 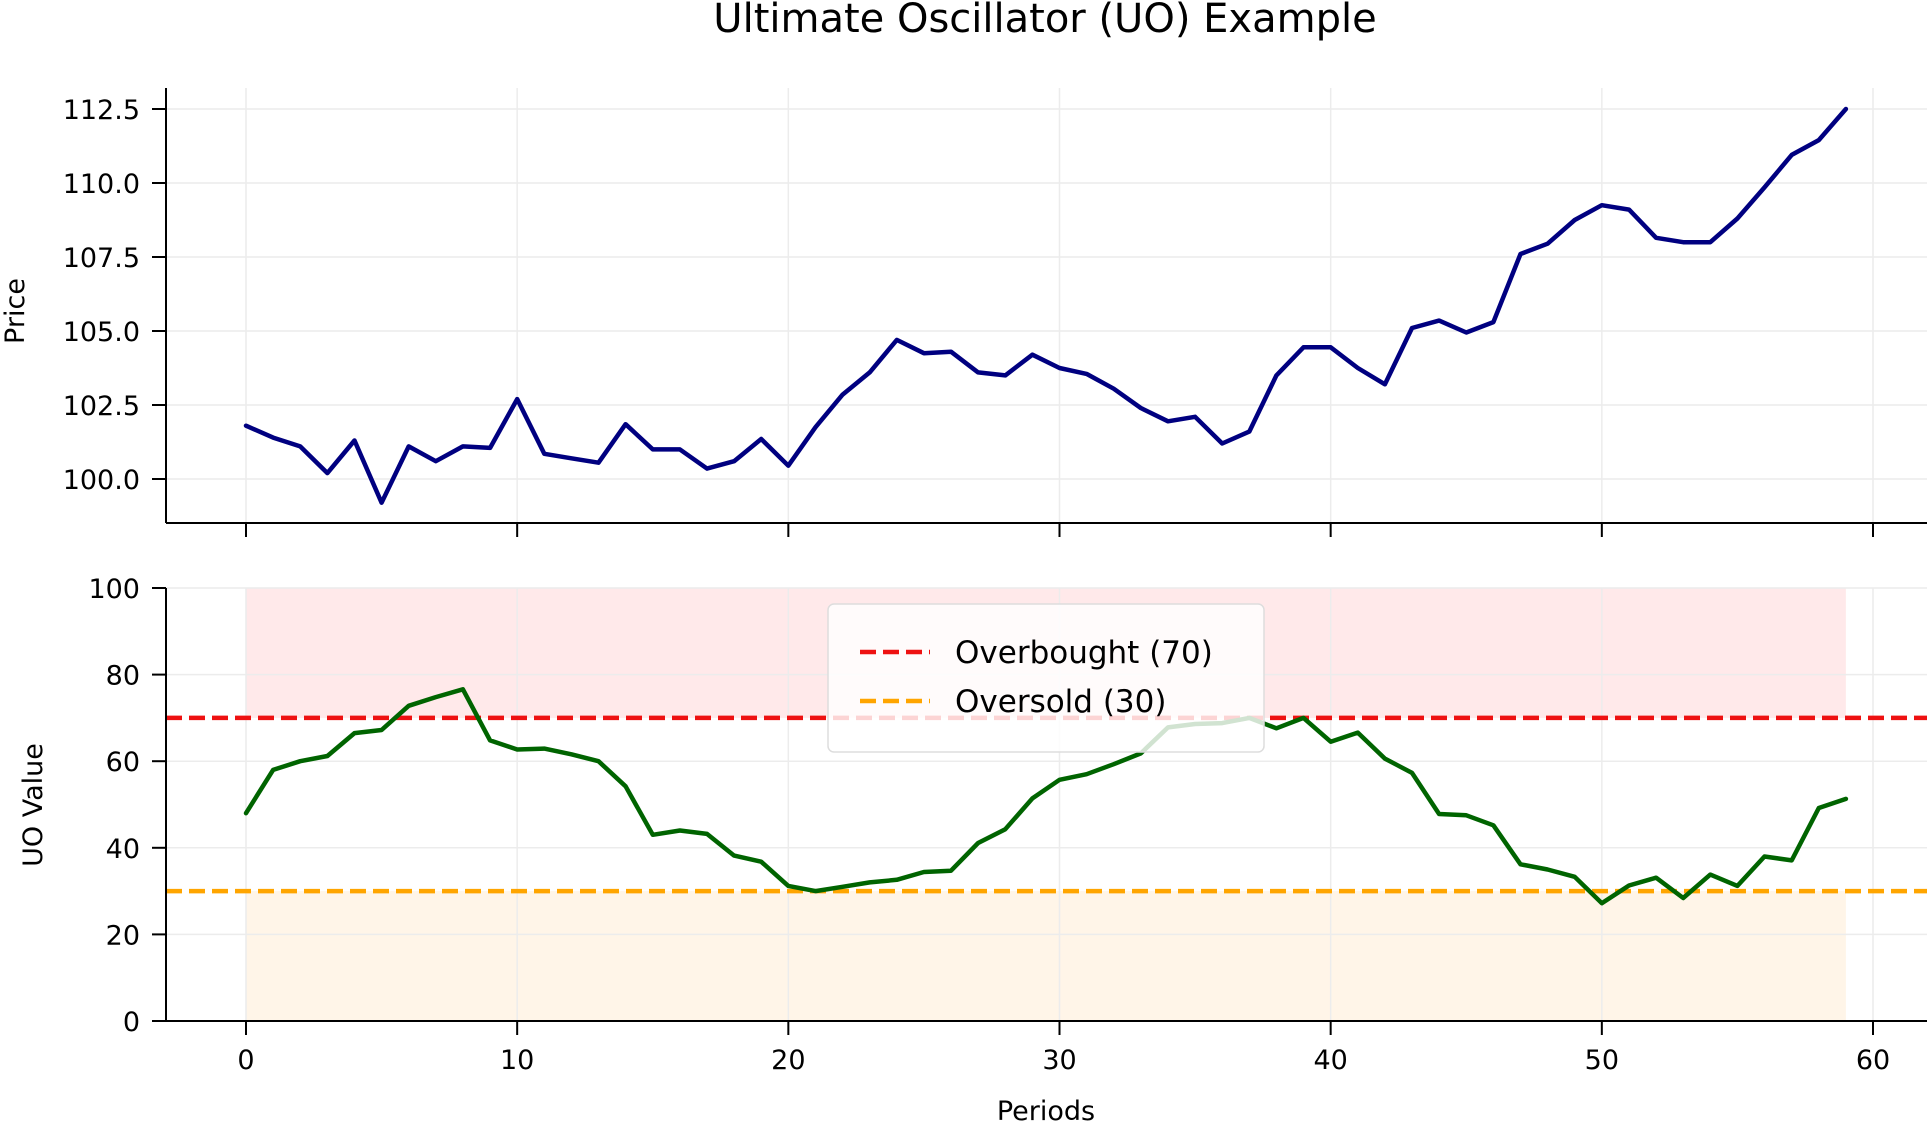 What do you see at coordinates (114, 589) in the screenshot?
I see `uo-y-tick-label: 100` at bounding box center [114, 589].